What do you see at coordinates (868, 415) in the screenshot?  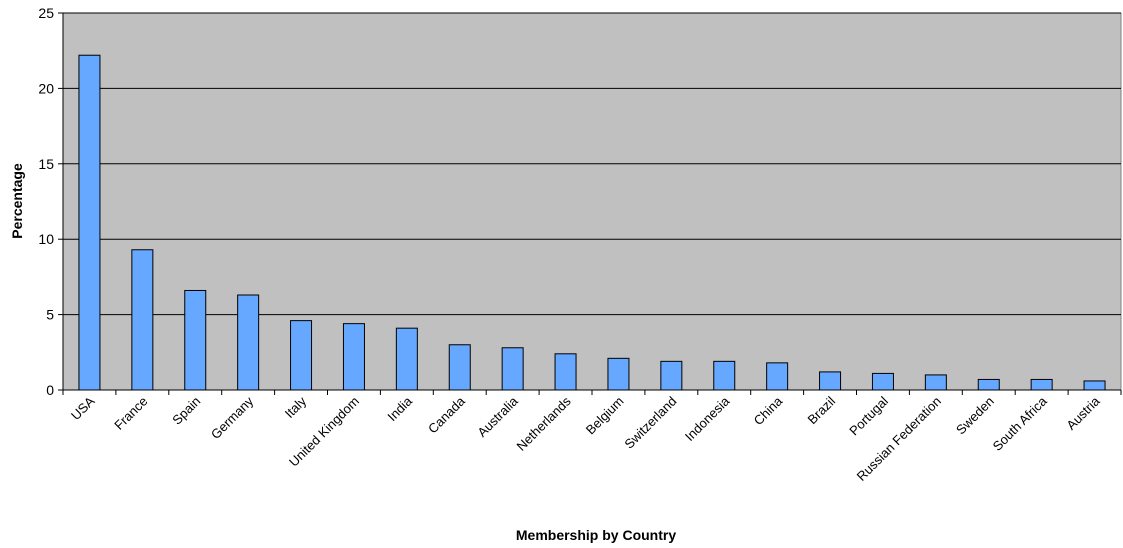 I see `x-tick-label: Portugal` at bounding box center [868, 415].